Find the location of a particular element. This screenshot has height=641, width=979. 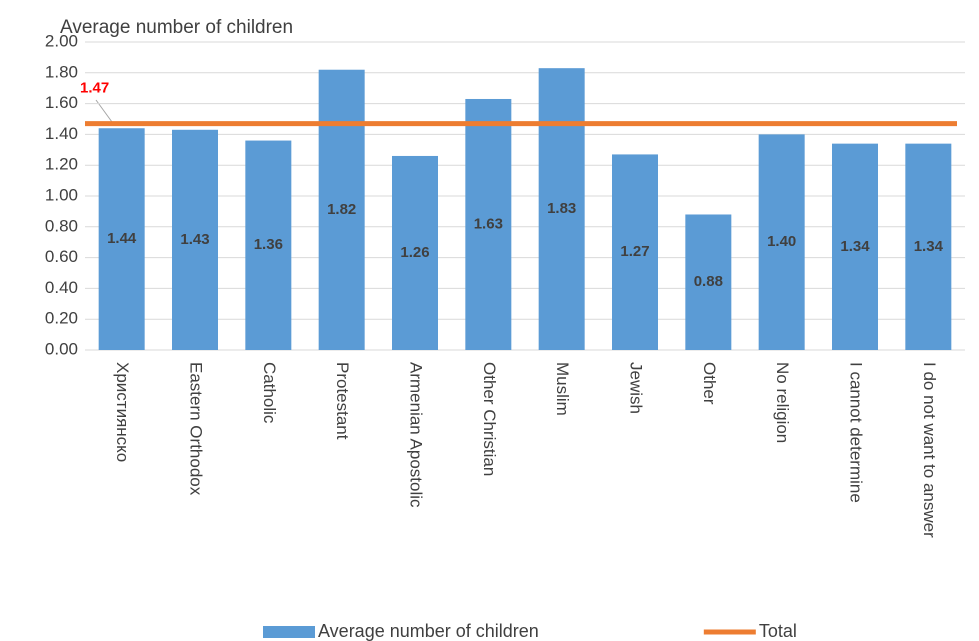

x-tick-label: Jewish is located at coordinates (636, 388).